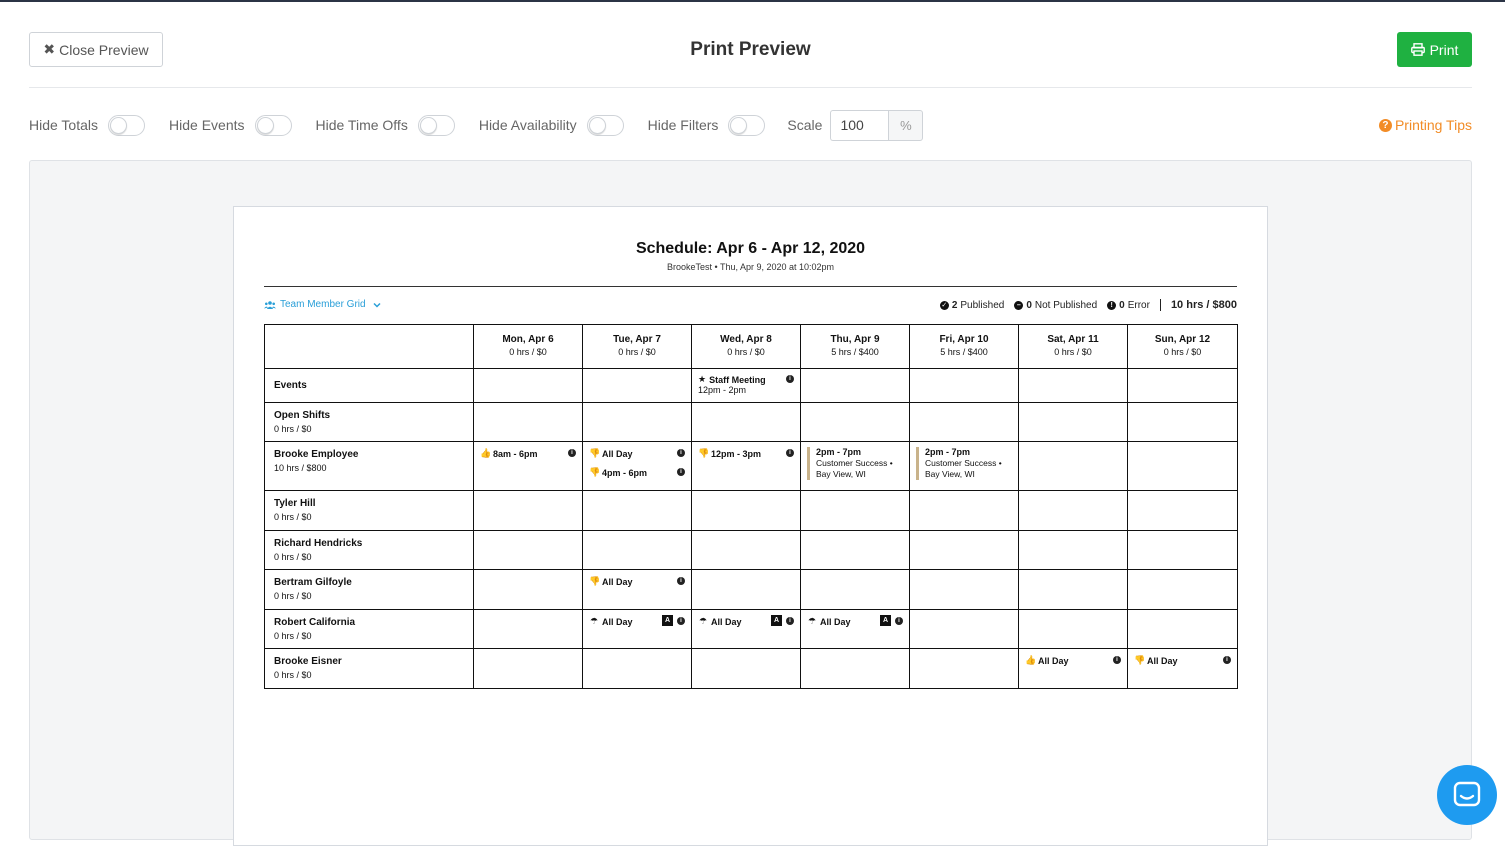 The width and height of the screenshot is (1505, 846). What do you see at coordinates (746, 466) in the screenshot?
I see `grid-cell: 👎 12pm - 3pm i` at bounding box center [746, 466].